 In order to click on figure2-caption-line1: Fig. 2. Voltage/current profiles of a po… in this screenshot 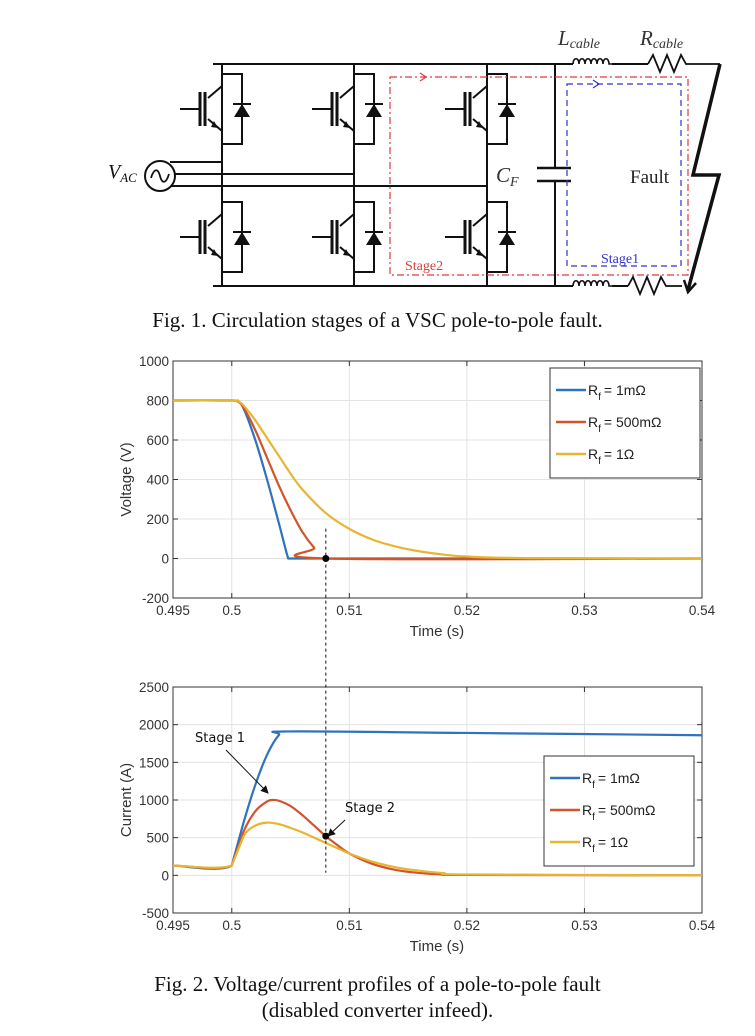, I will do `click(377, 984)`.